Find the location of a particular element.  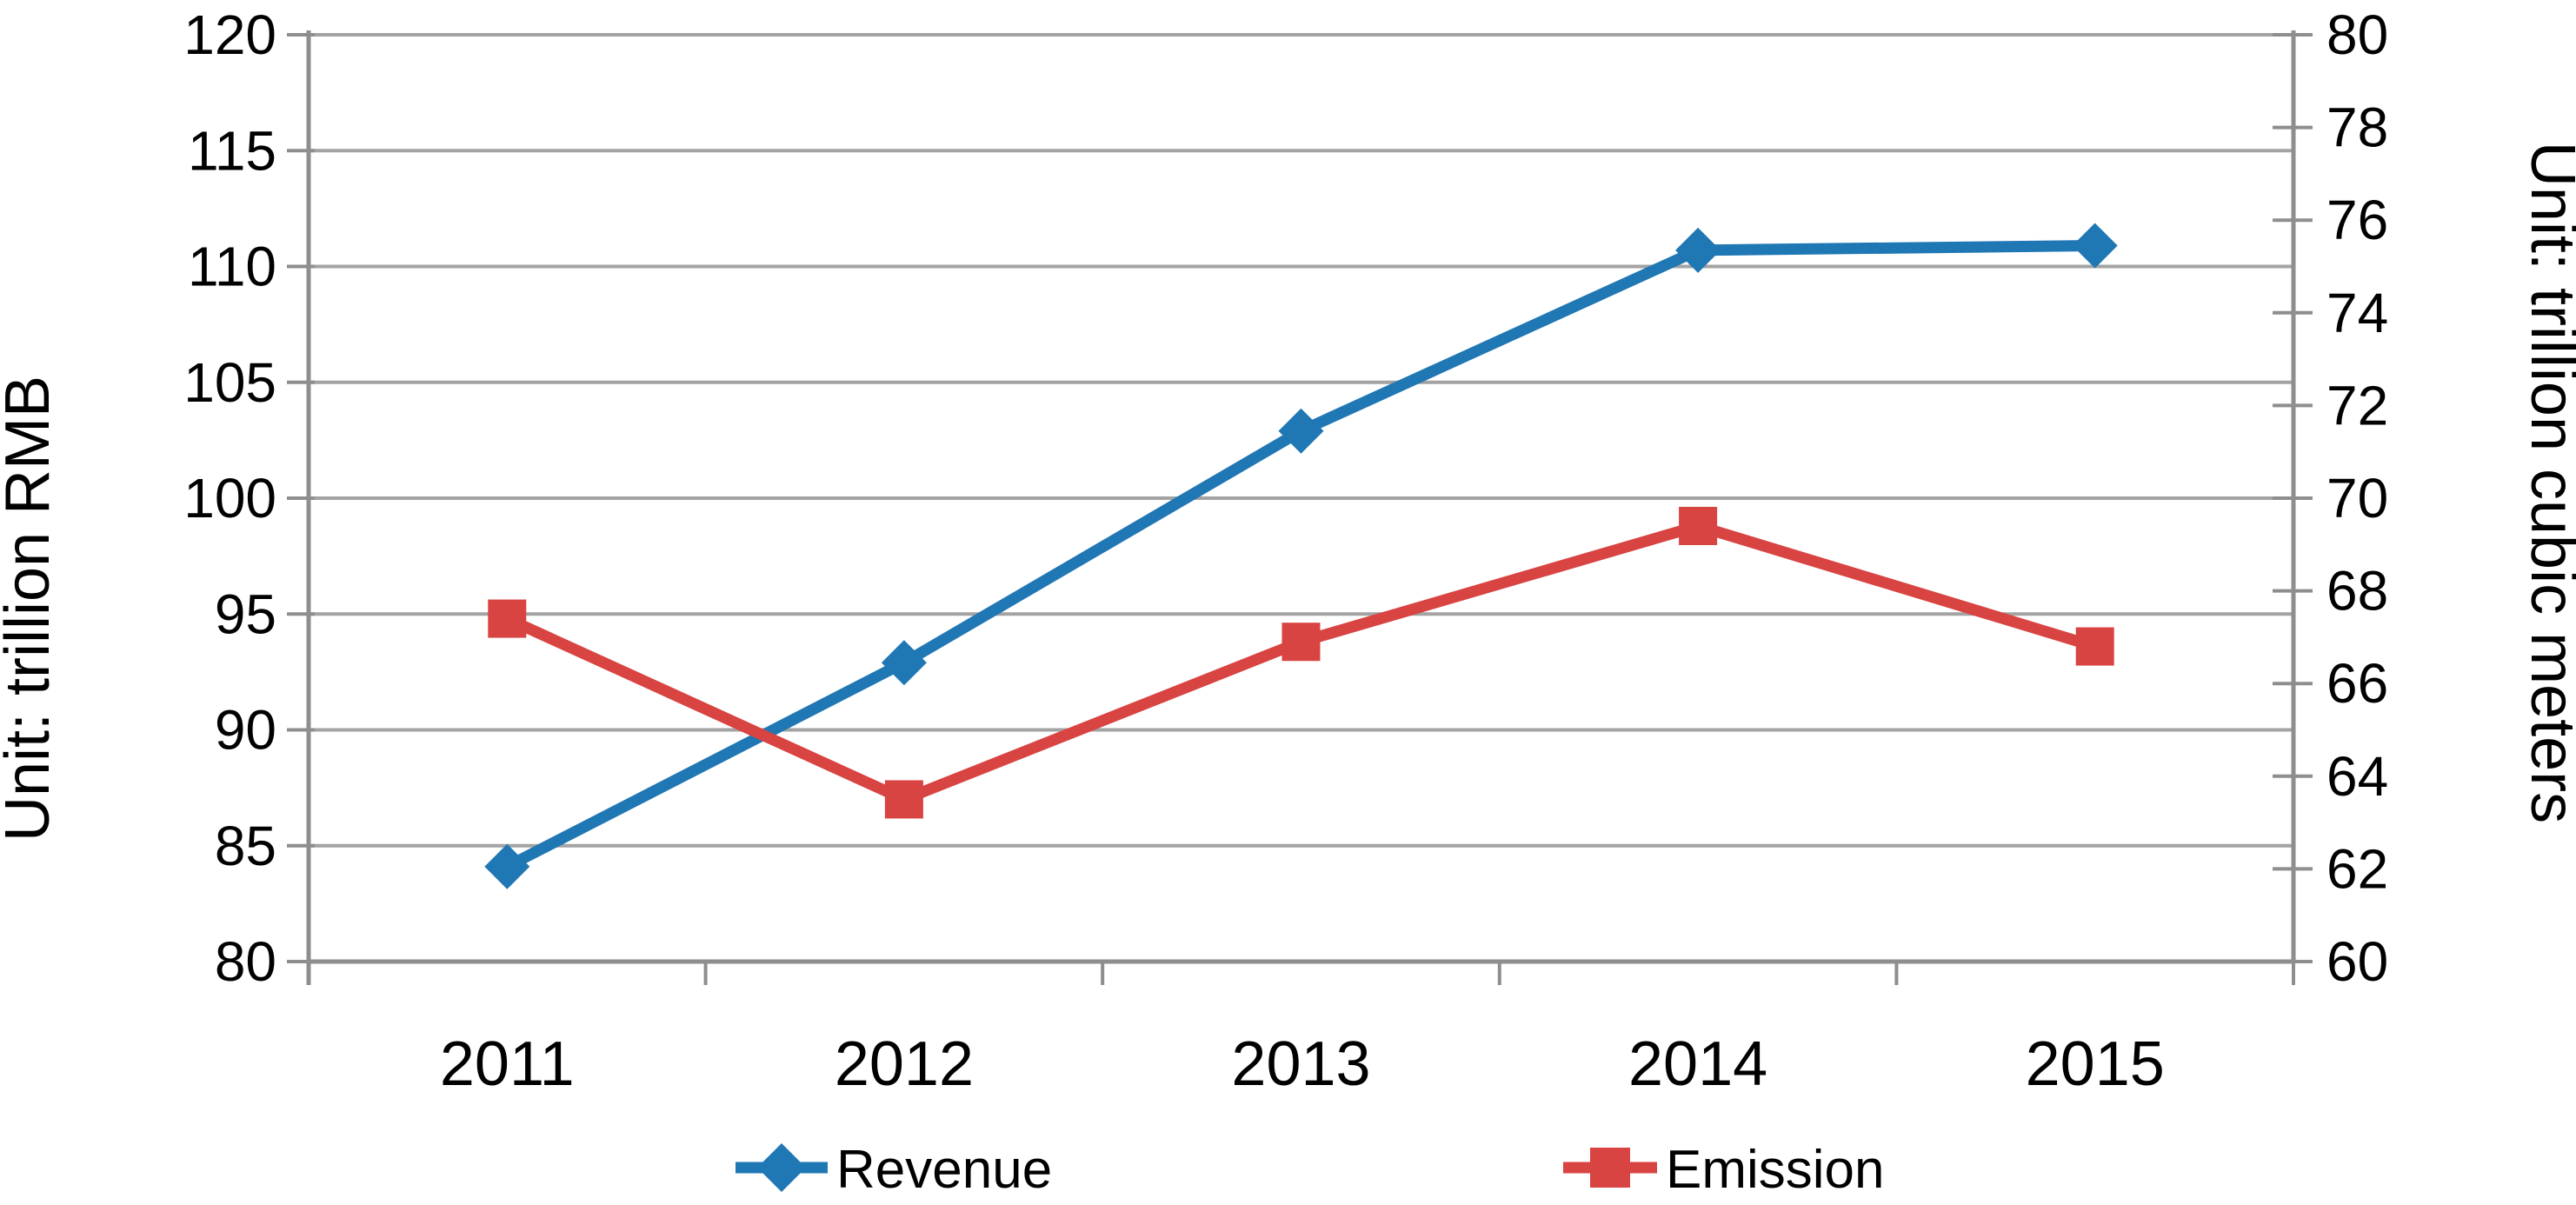

left-axis-tick-label: 80 is located at coordinates (245, 961).